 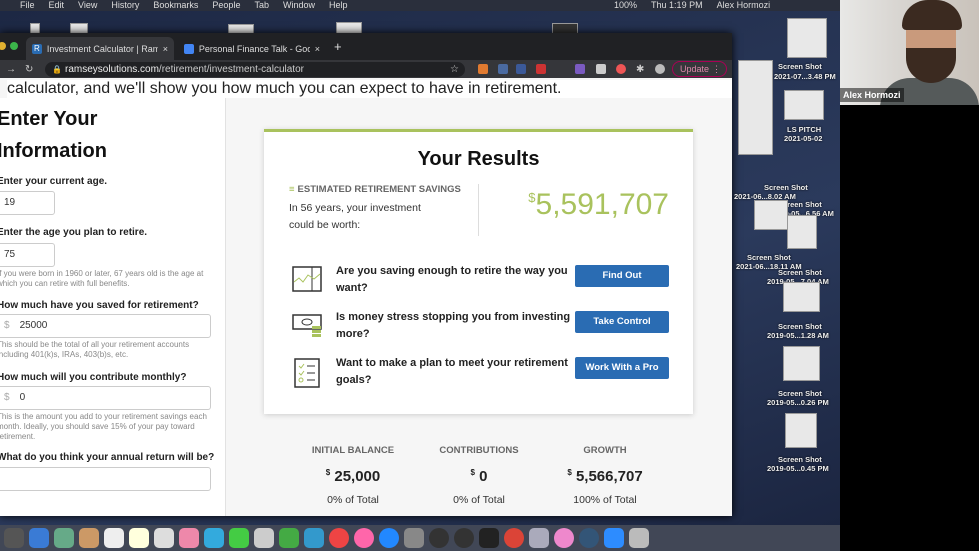 I want to click on tab-personal-finance-talk: Personal Finance Talk - Googl ×, so click(x=252, y=48).